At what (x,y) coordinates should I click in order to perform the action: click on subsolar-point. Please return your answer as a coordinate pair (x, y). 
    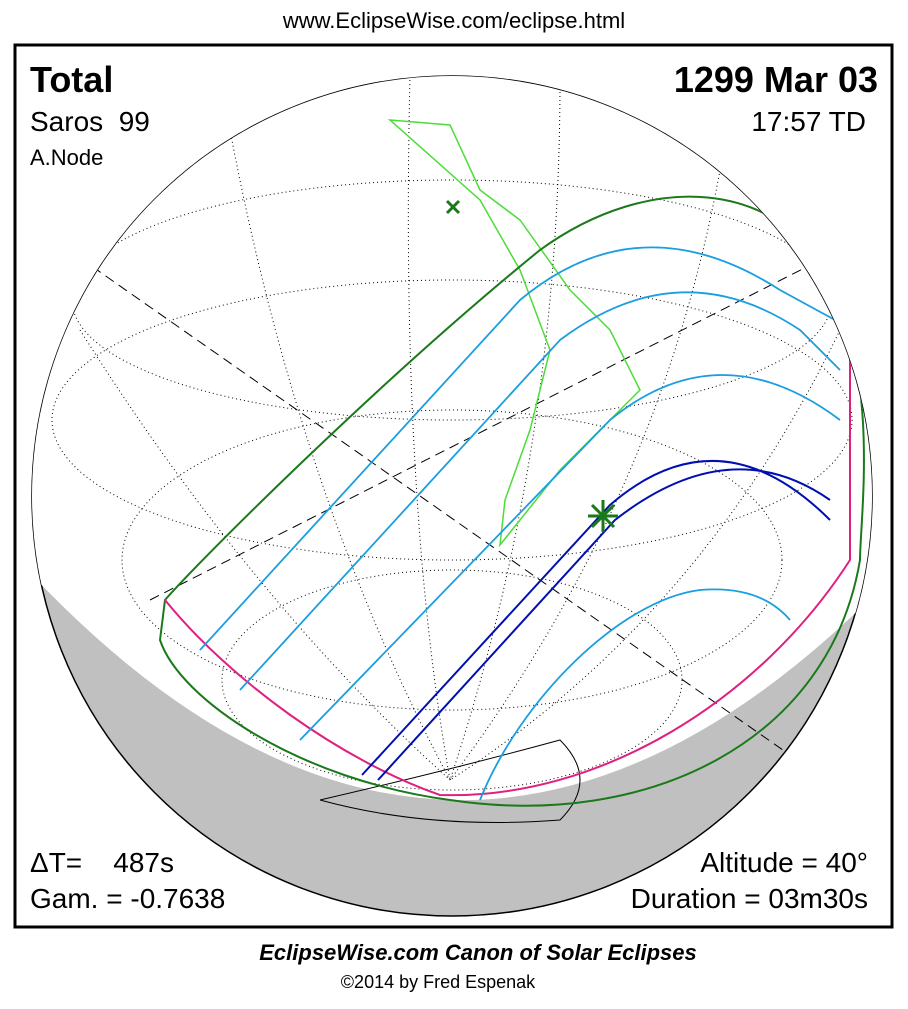
    Looking at the image, I should click on (453, 207).